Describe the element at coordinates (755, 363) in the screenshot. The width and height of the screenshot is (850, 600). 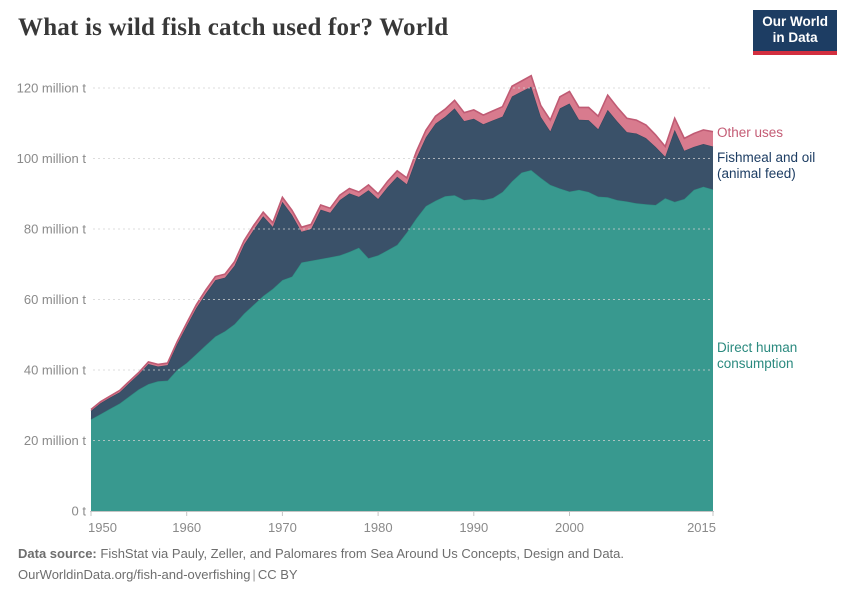
I see `legend-dhc-line2: consumption` at that location.